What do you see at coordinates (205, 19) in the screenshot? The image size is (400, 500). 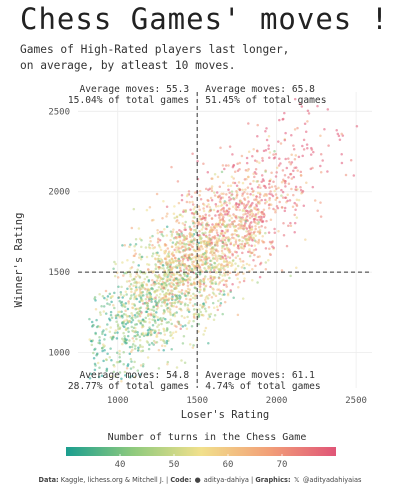 I see `chart-title: Chess Games' moves !` at bounding box center [205, 19].